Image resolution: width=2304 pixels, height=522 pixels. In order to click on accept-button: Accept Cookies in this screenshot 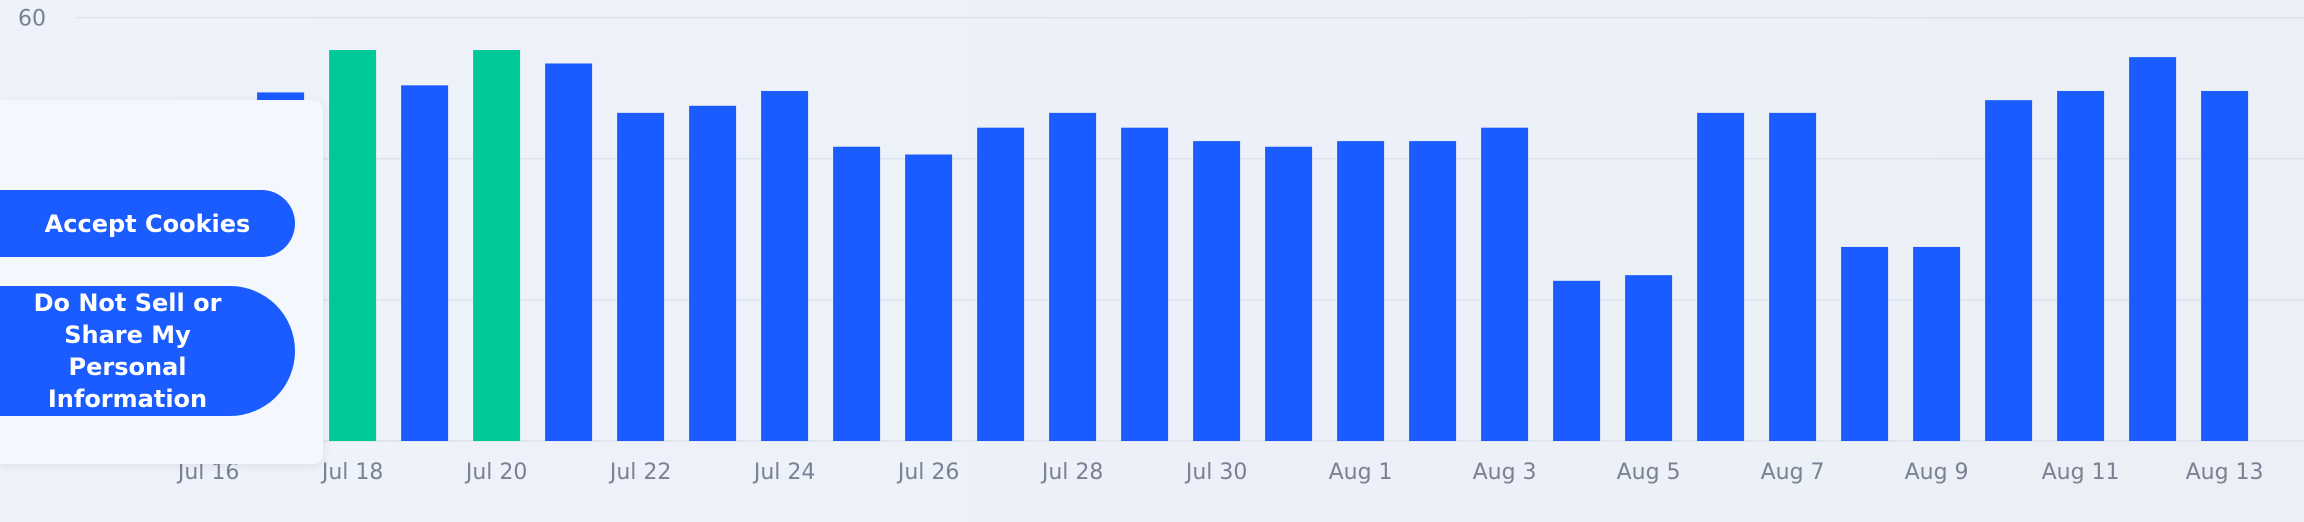, I will do `click(147, 223)`.